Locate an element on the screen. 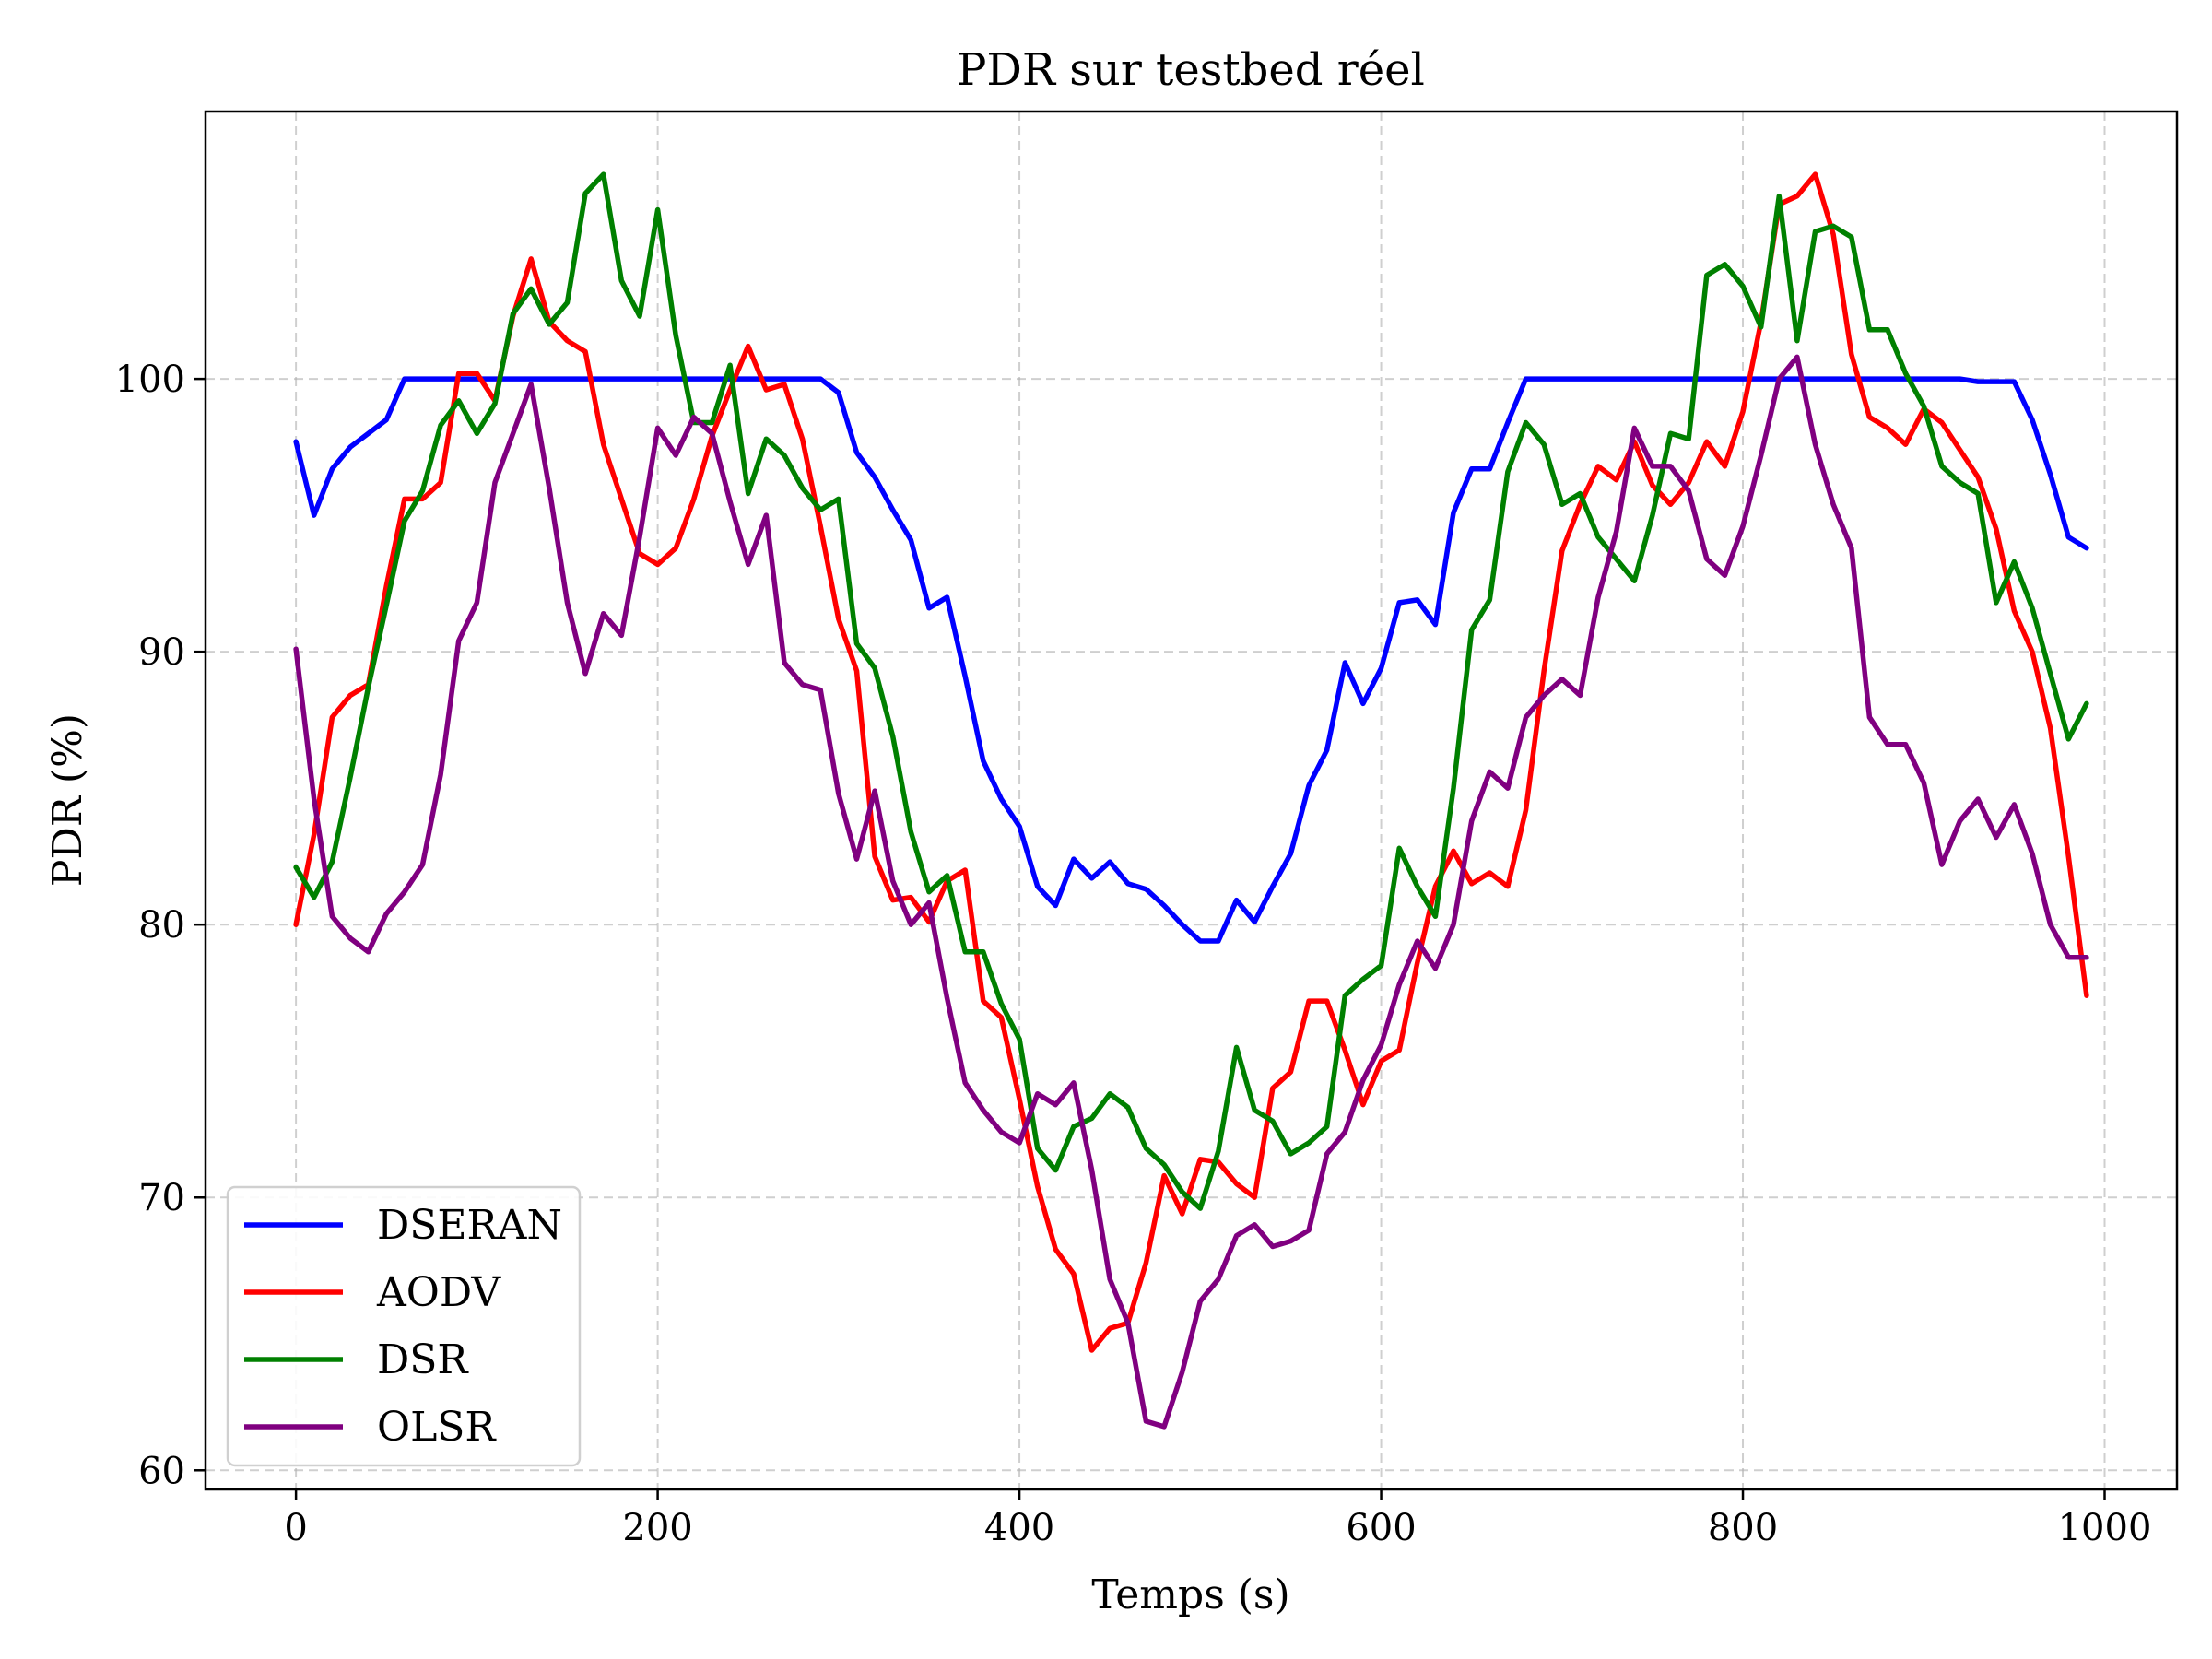 The height and width of the screenshot is (1659, 2212). legend-label-olsr: OLSR is located at coordinates (437, 1427).